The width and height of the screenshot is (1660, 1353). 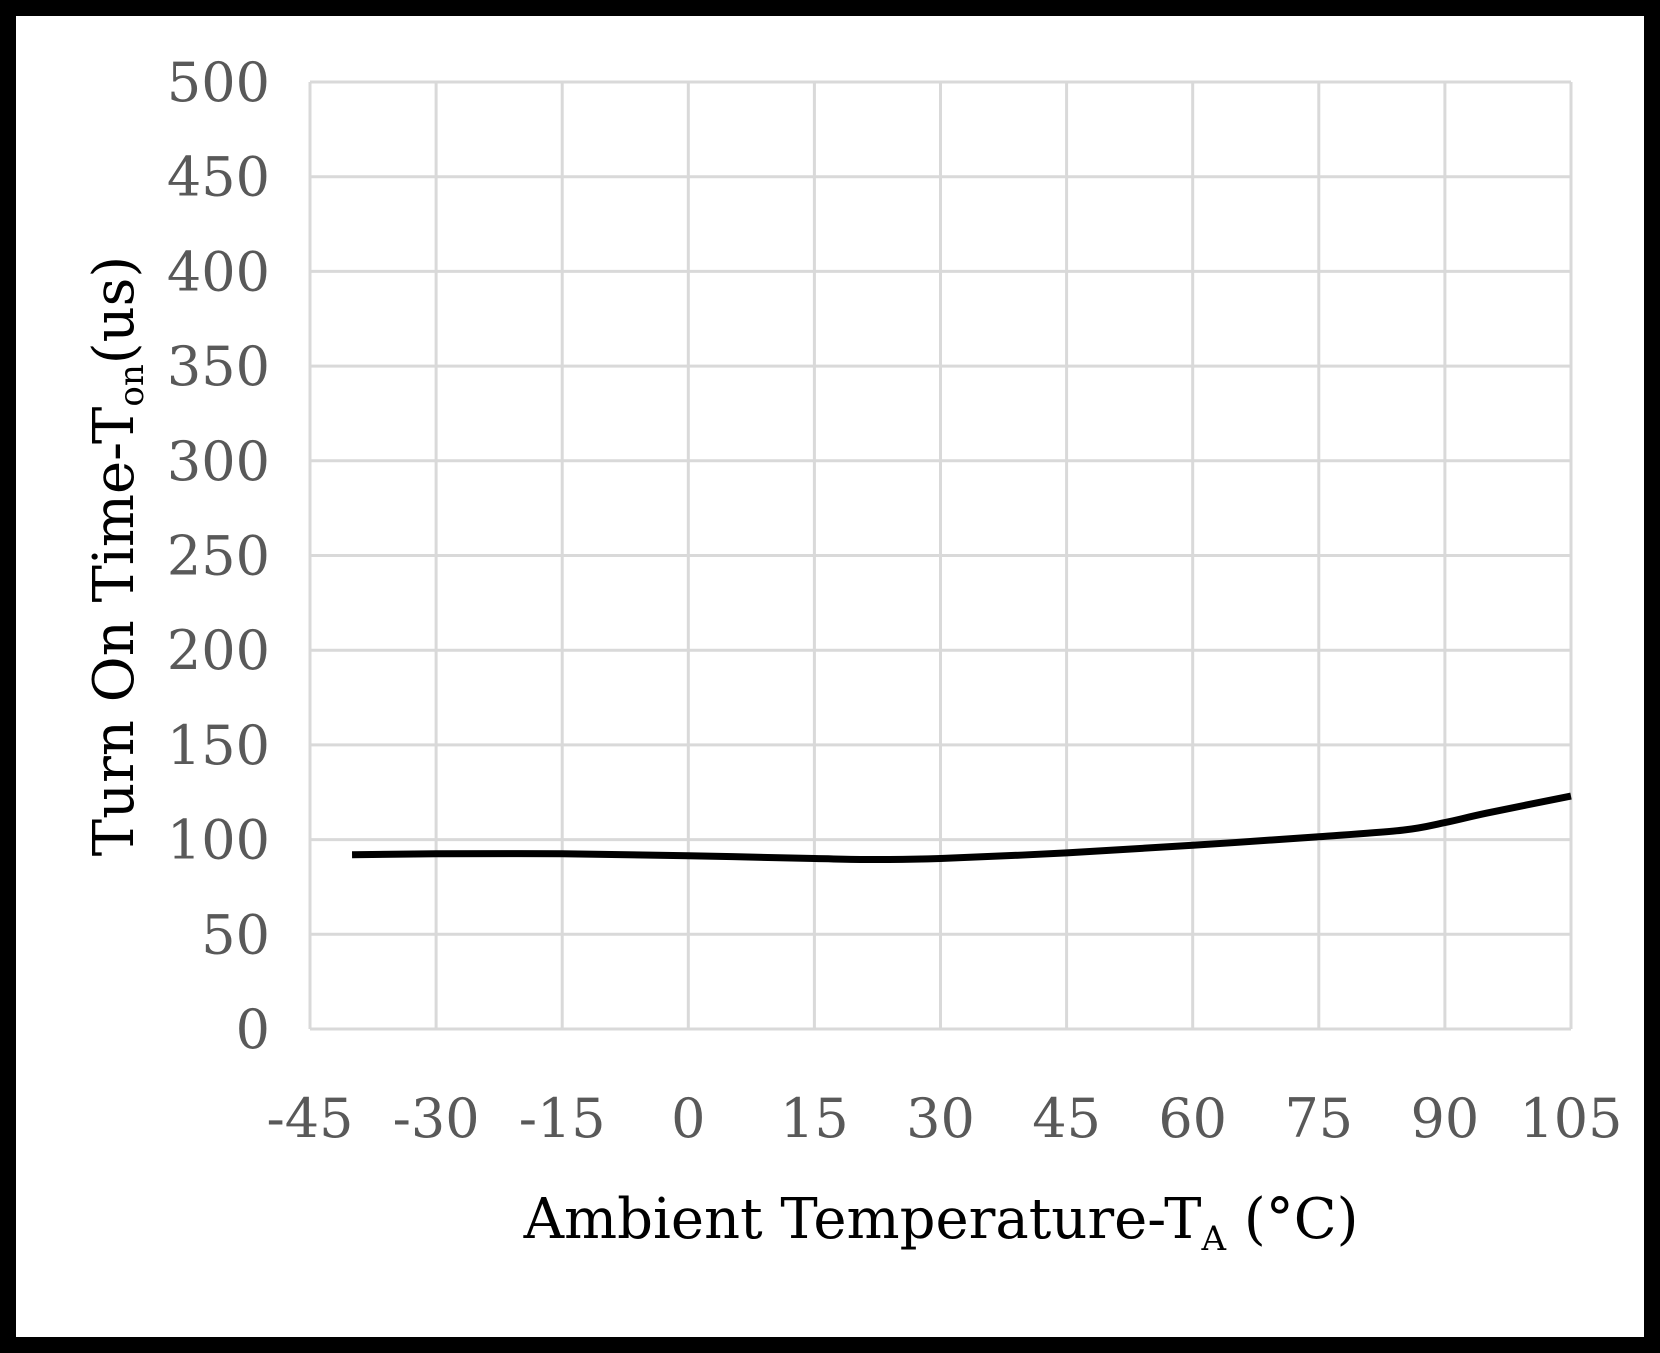 I want to click on x-tick-label: -45, so click(x=310, y=1118).